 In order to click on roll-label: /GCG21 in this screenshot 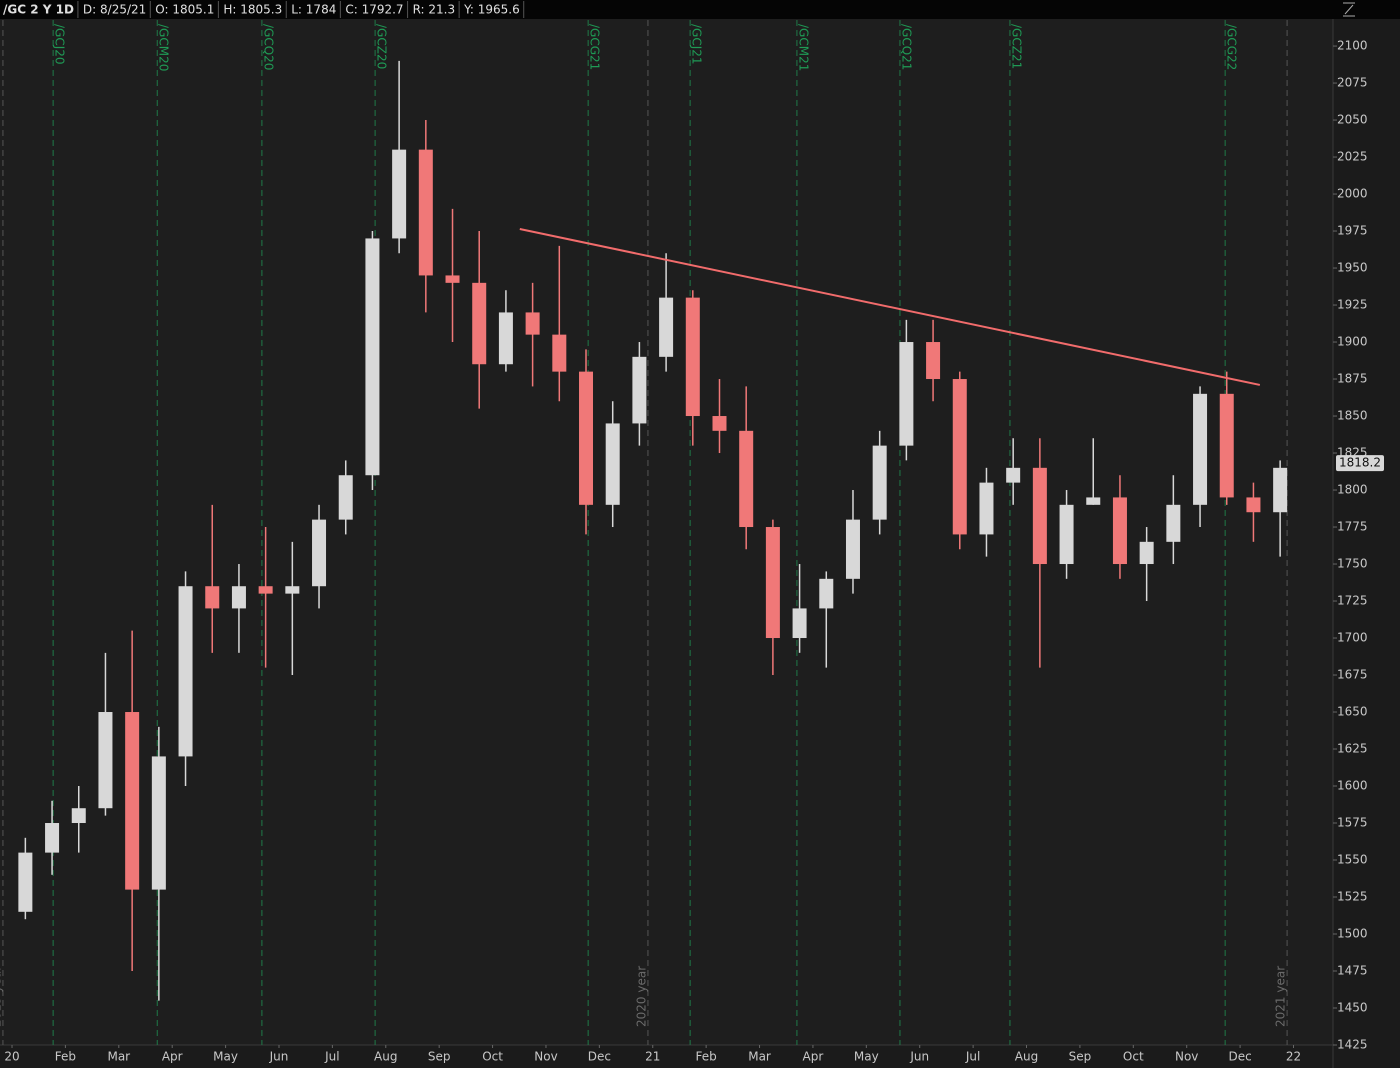, I will do `click(595, 47)`.